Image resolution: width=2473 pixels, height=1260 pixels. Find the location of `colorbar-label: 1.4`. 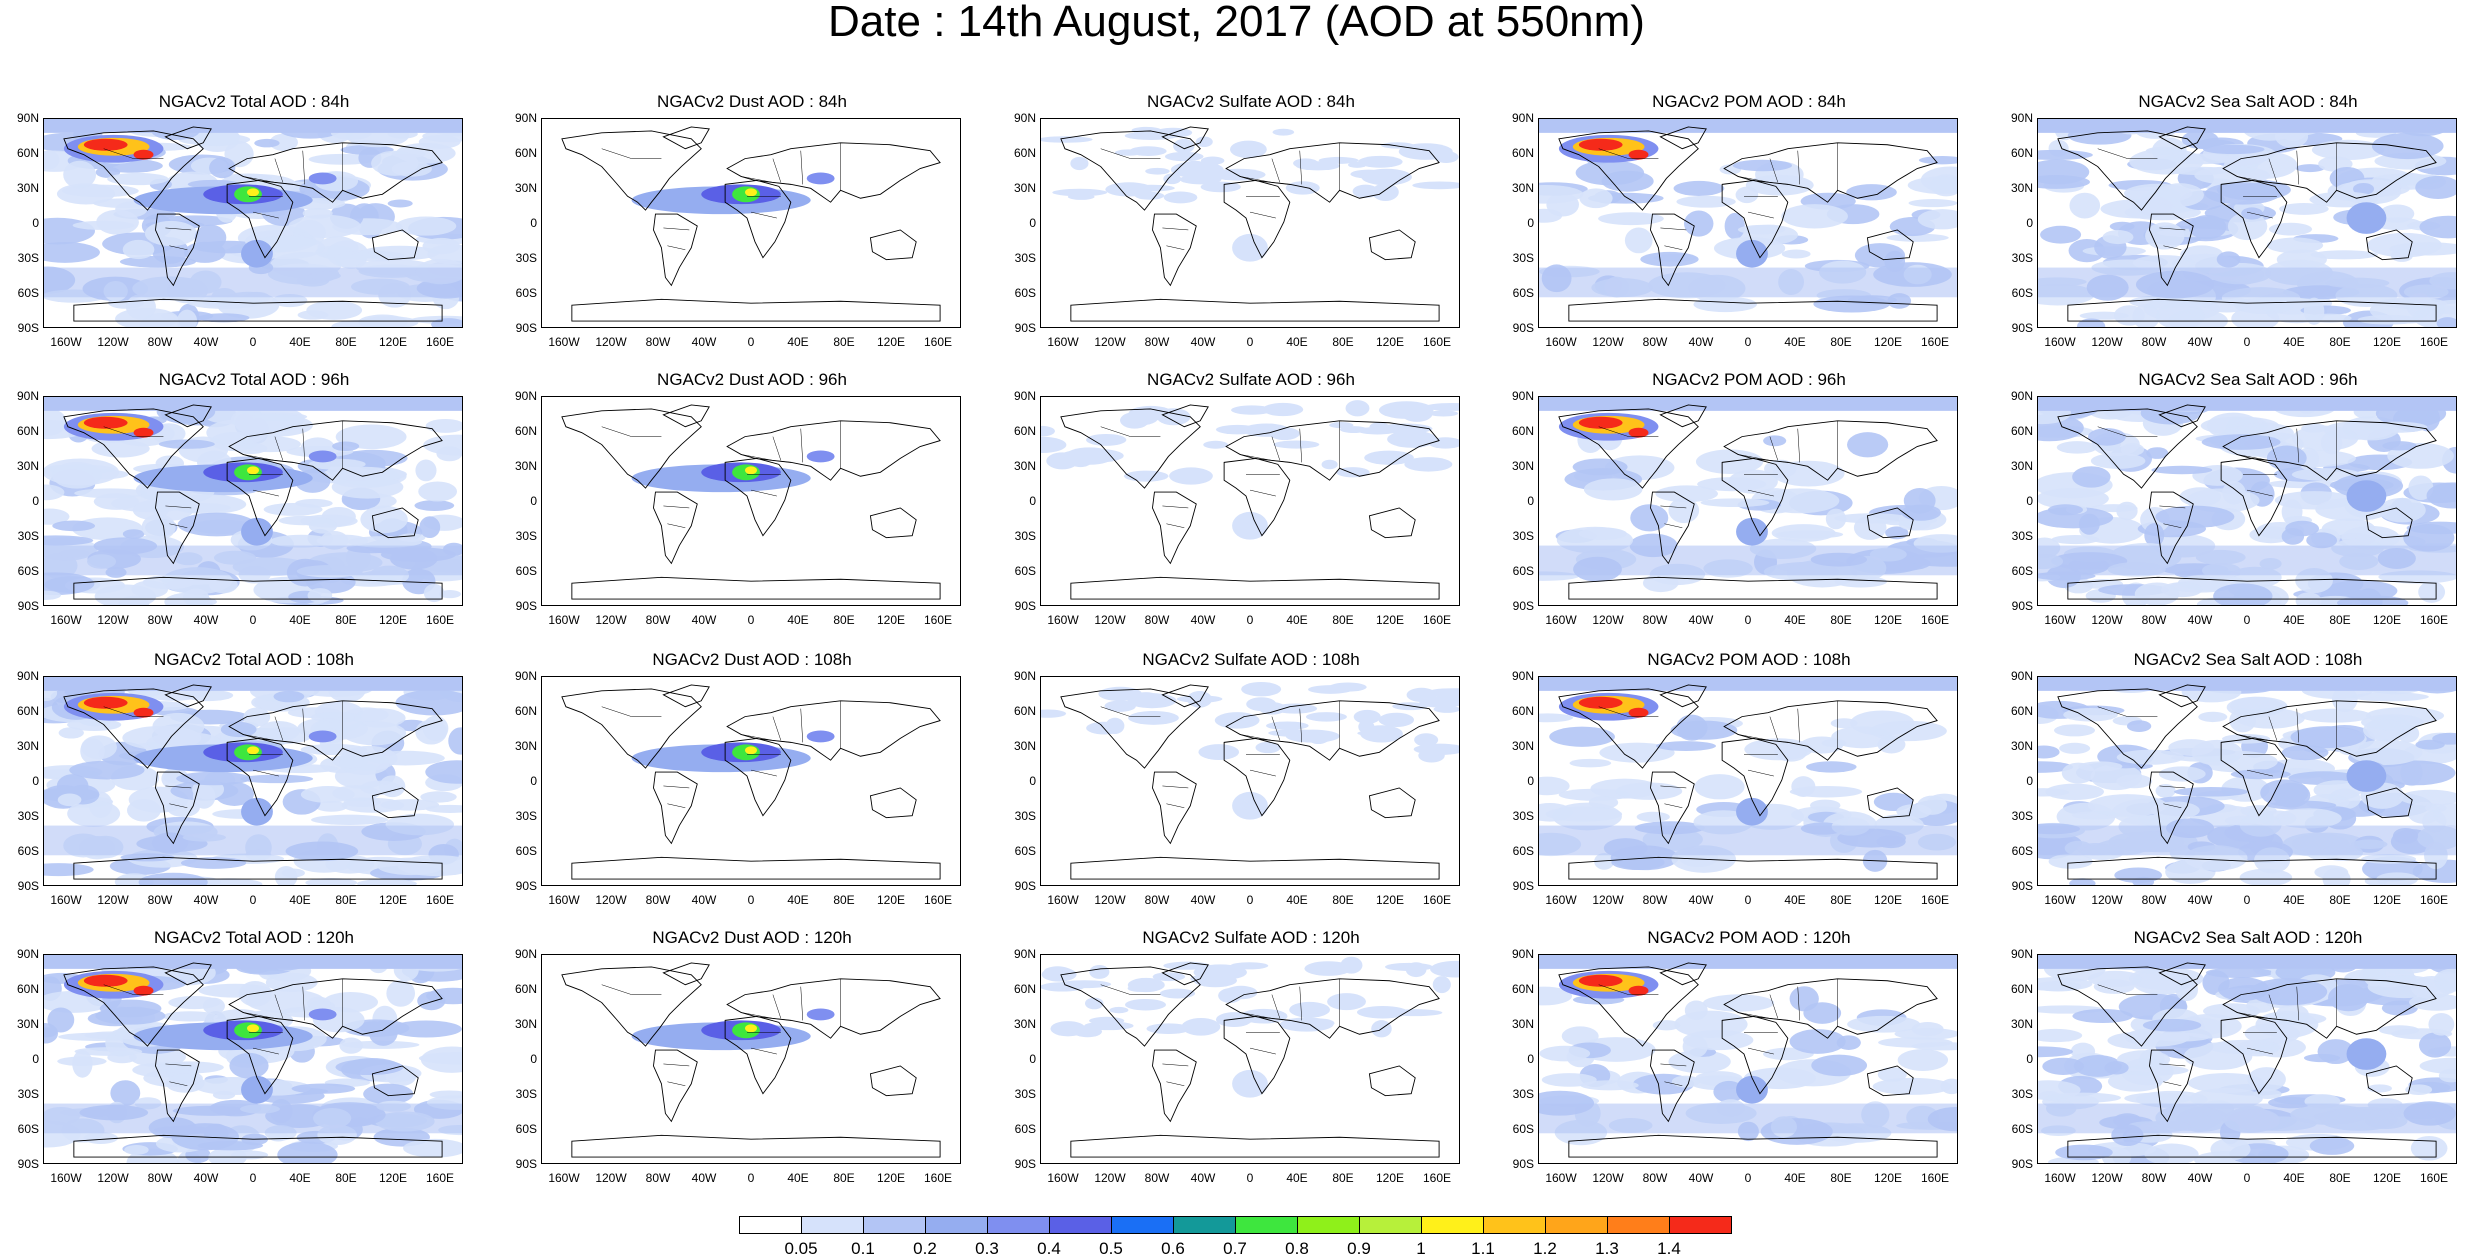

colorbar-label: 1.4 is located at coordinates (1669, 1248).